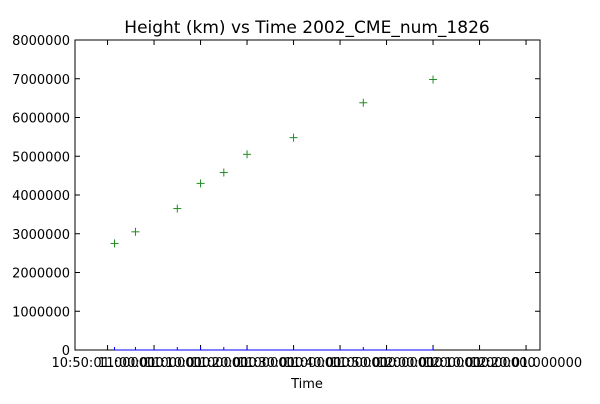 The width and height of the screenshot is (600, 404). I want to click on y-tick-label: 8000000, so click(41, 41).